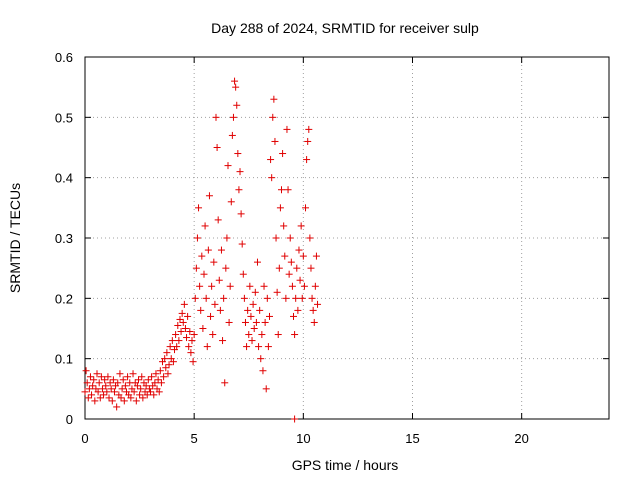  What do you see at coordinates (64, 117) in the screenshot?
I see `y-tick-label: 0.5` at bounding box center [64, 117].